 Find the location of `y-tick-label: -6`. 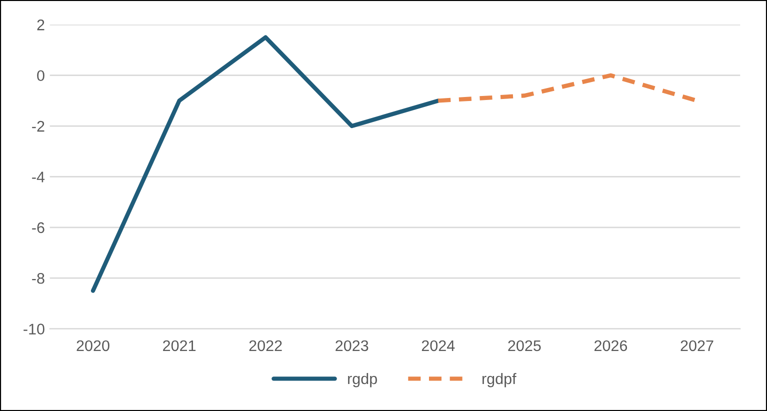

y-tick-label: -6 is located at coordinates (38, 228).